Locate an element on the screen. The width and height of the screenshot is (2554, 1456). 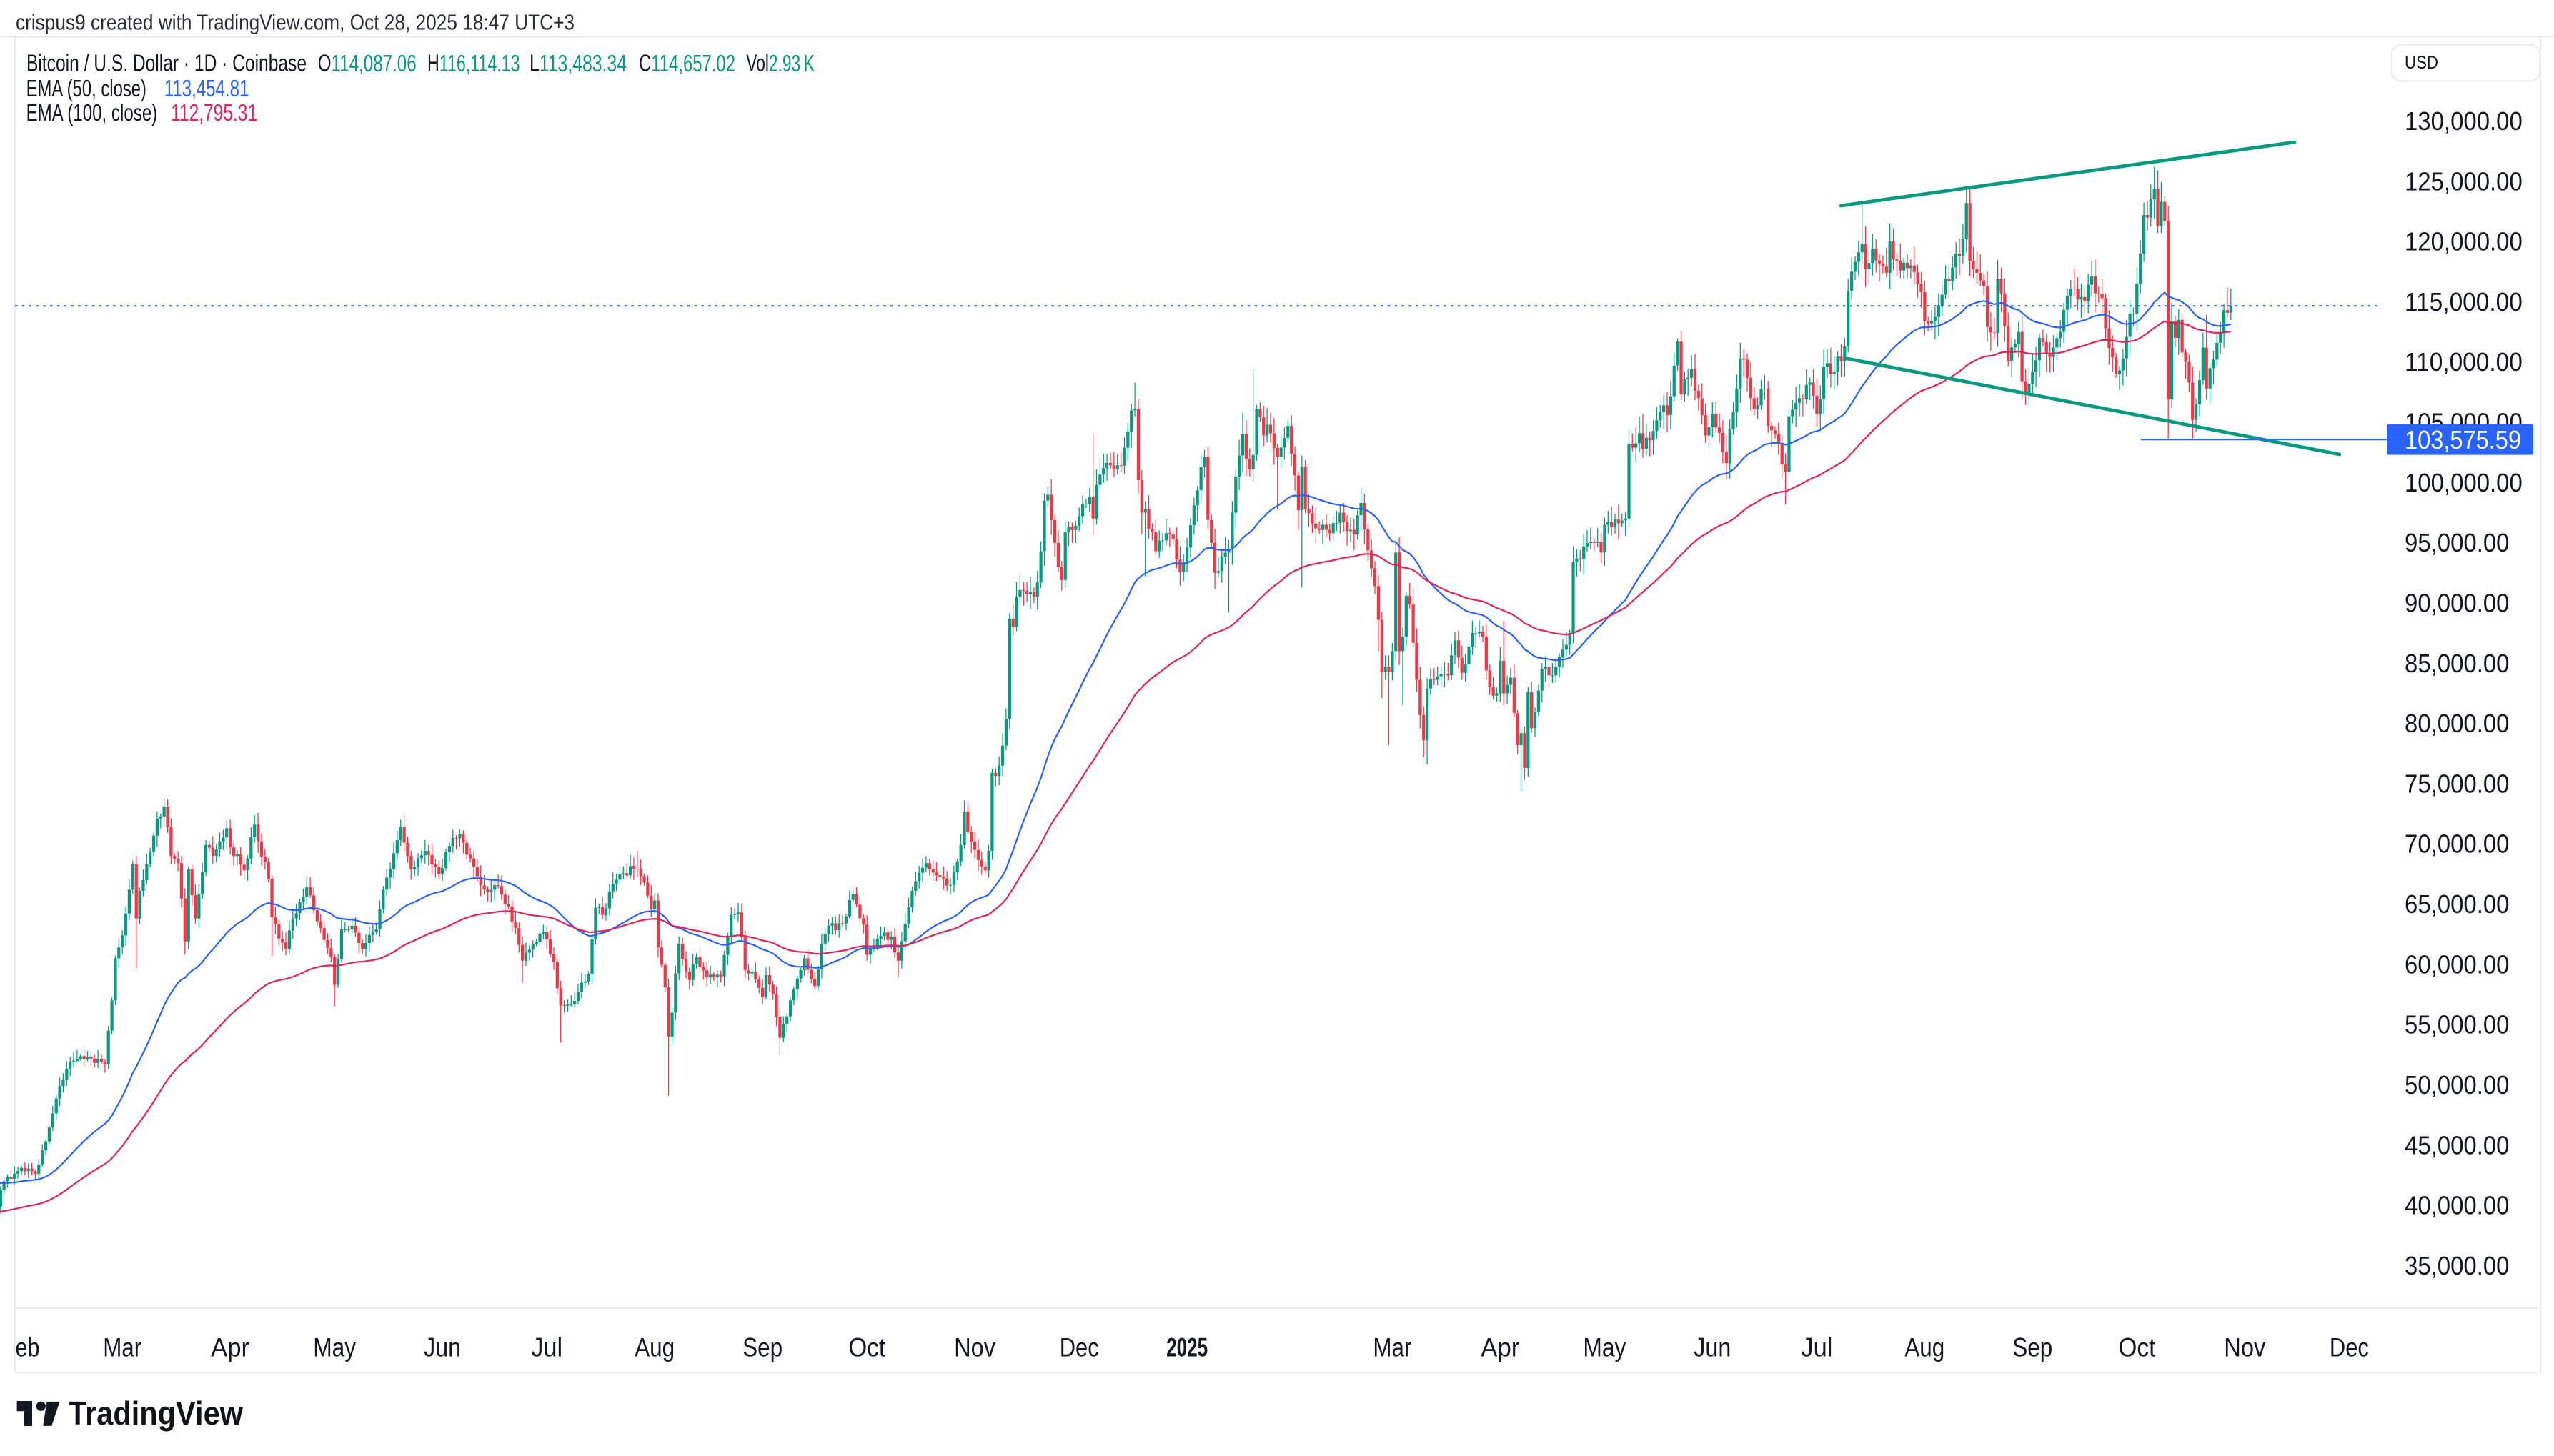
svg-text:Bitcoin / U.S. Dollar · 1D · C: Bitcoin / U.S. Dollar · 1D · Coinbase is located at coordinates (166, 63).